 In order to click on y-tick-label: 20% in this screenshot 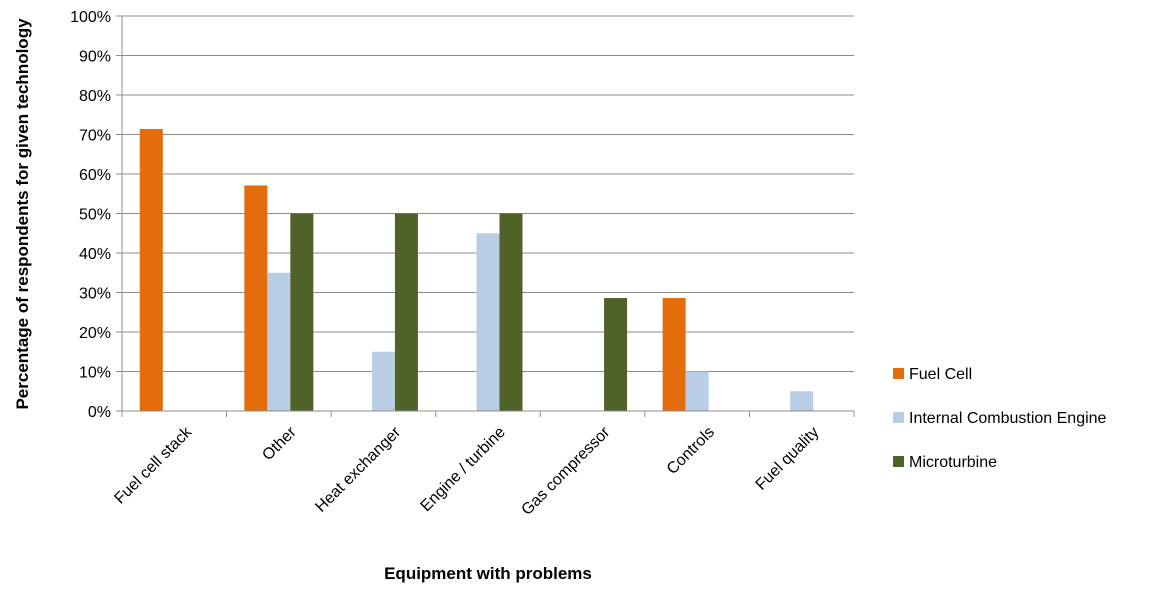, I will do `click(95, 333)`.